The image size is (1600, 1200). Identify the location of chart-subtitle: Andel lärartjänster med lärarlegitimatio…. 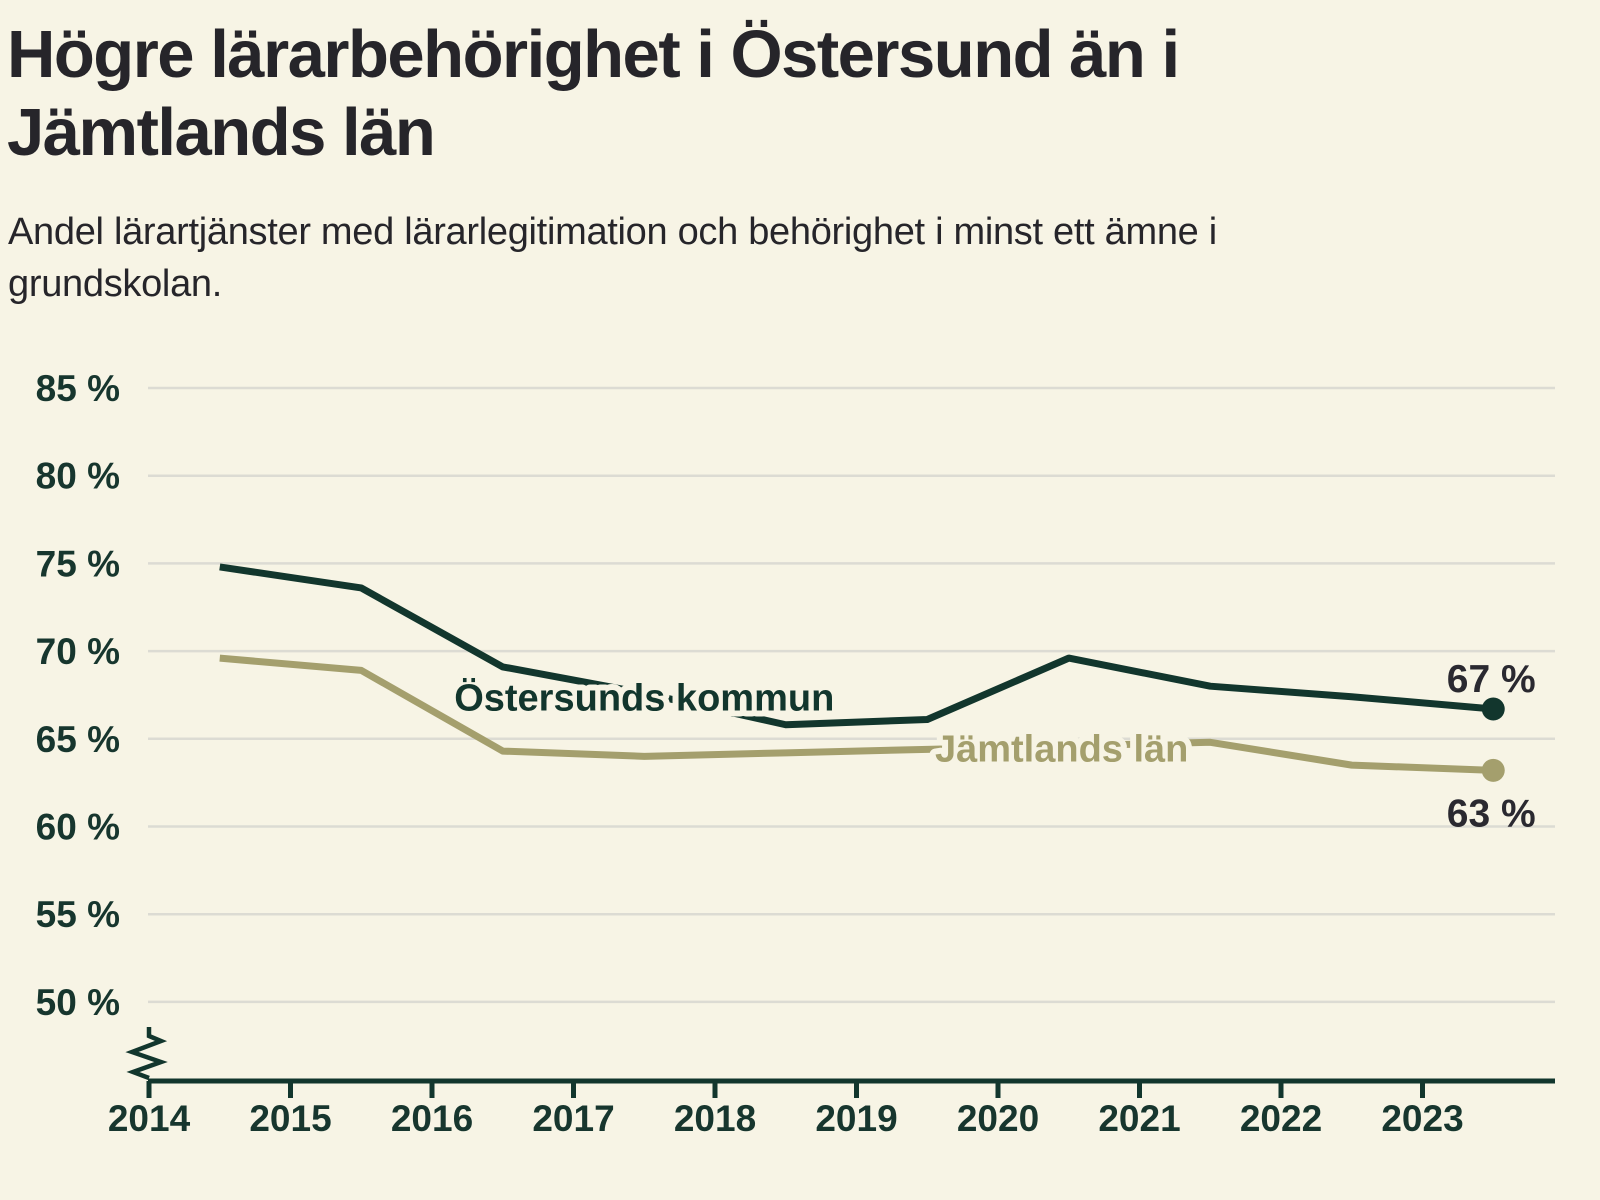
(788, 258).